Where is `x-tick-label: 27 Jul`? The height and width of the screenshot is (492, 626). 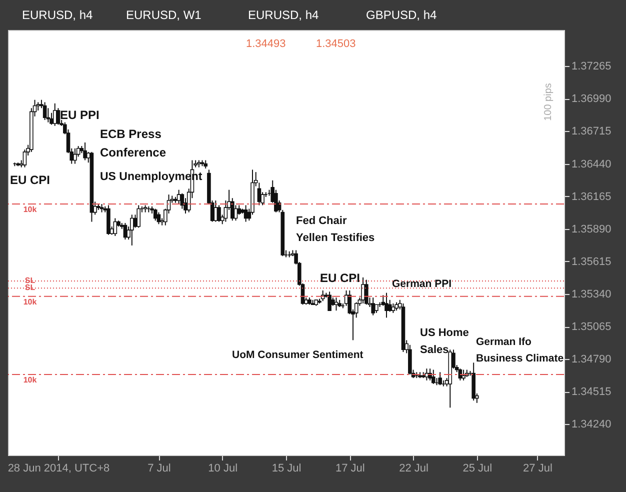 x-tick-label: 27 Jul is located at coordinates (537, 468).